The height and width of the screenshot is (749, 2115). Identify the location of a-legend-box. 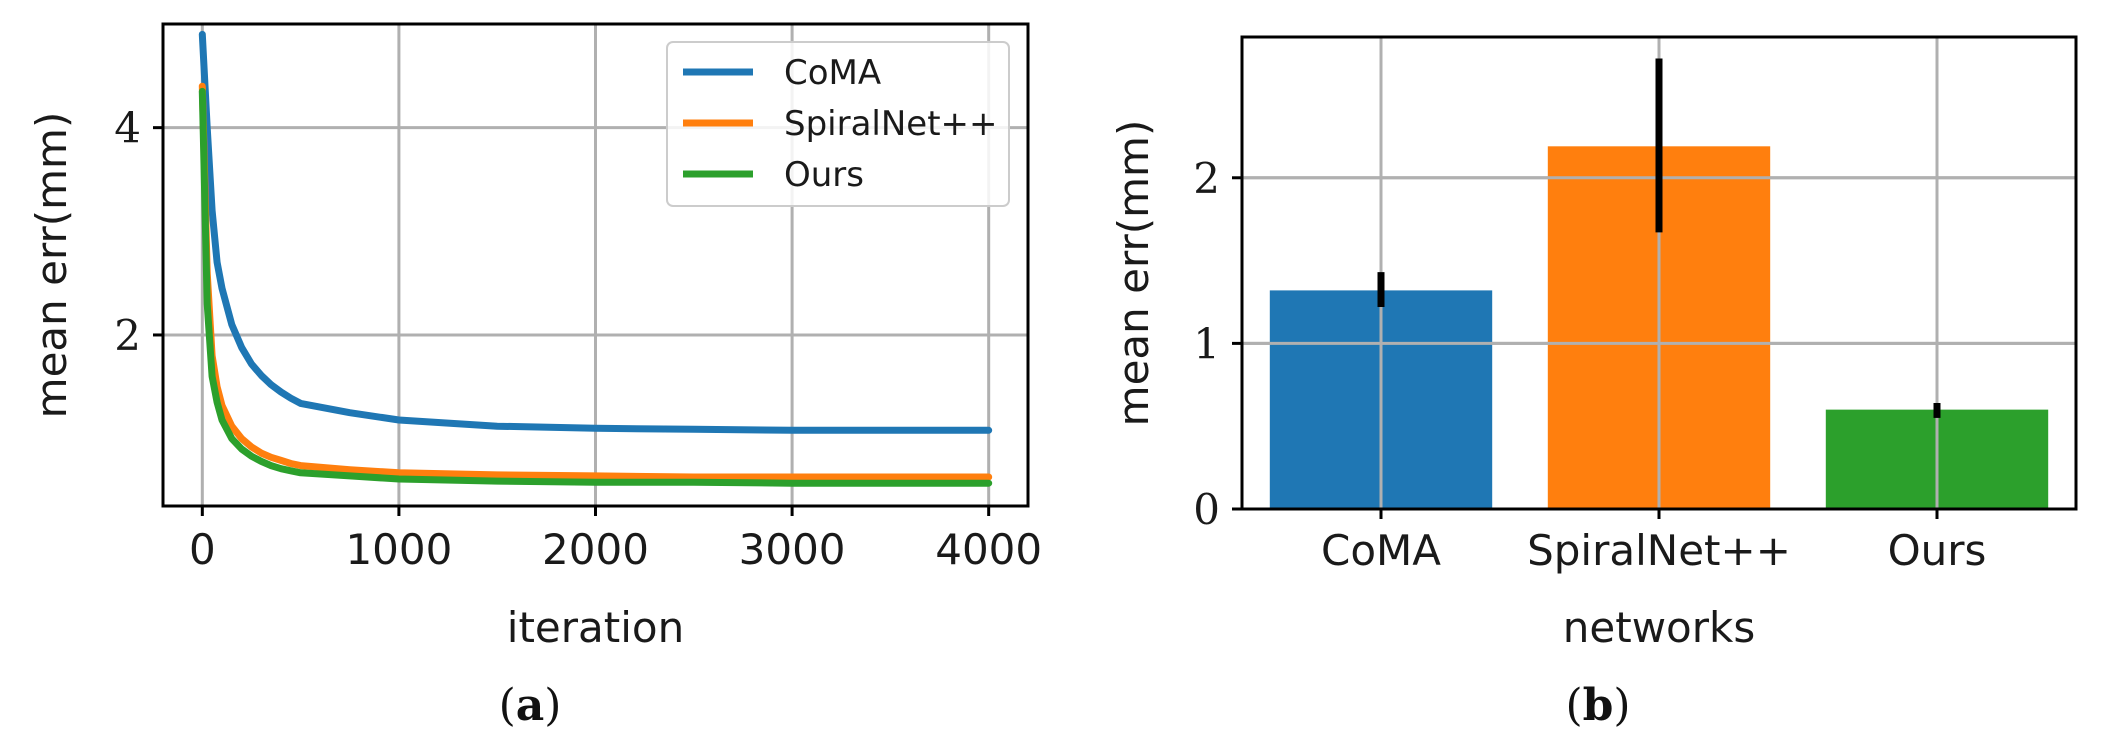
(838, 124).